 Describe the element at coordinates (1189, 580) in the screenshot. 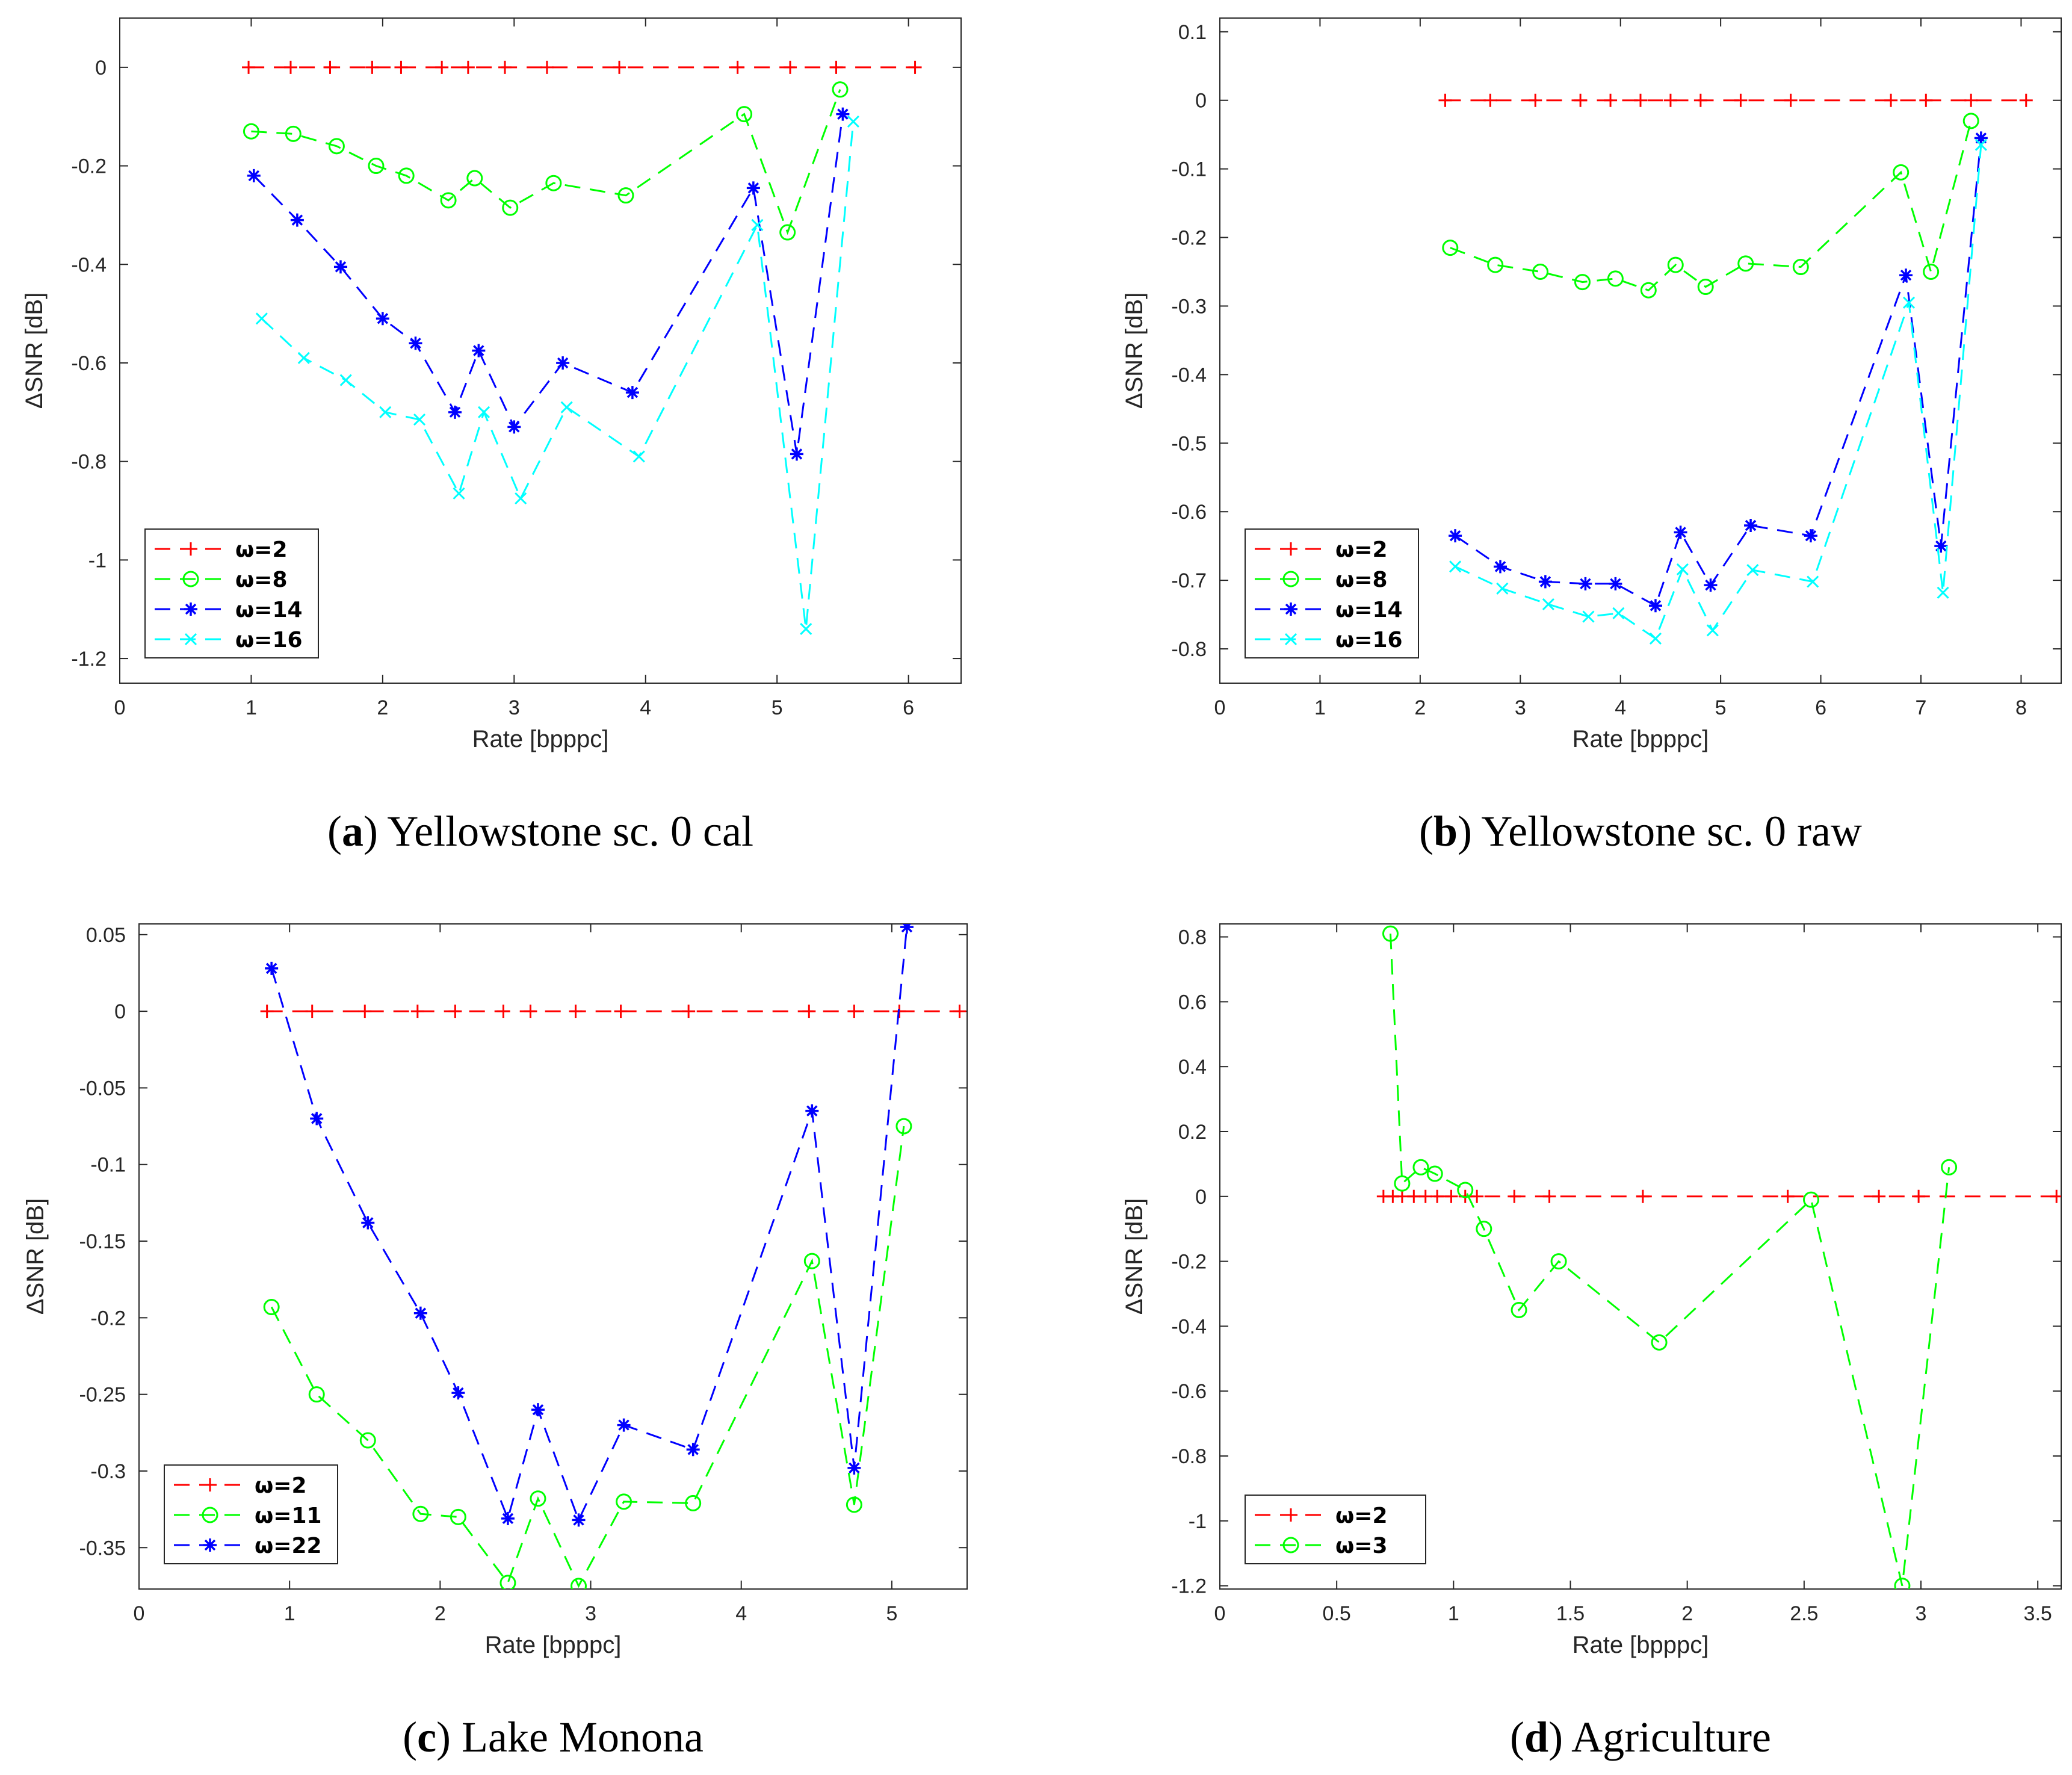

I see `y-tick-label: -0.7` at that location.